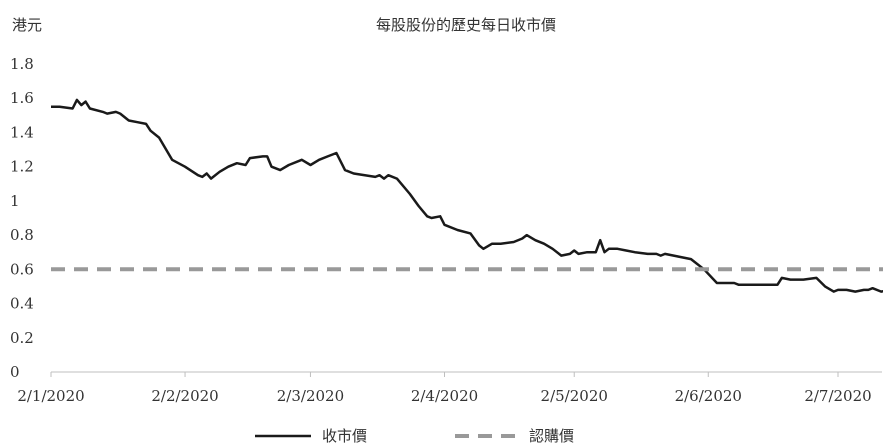 This screenshot has width=883, height=444. Describe the element at coordinates (184, 396) in the screenshot. I see `x-tick-label: 2/2/2020` at that location.